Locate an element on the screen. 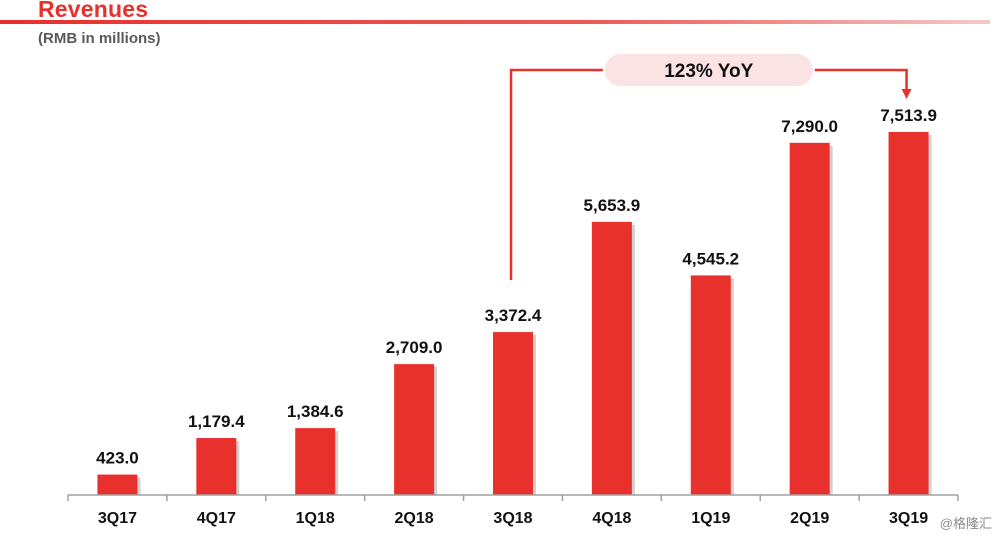  chart-title: Revenues is located at coordinates (93, 11).